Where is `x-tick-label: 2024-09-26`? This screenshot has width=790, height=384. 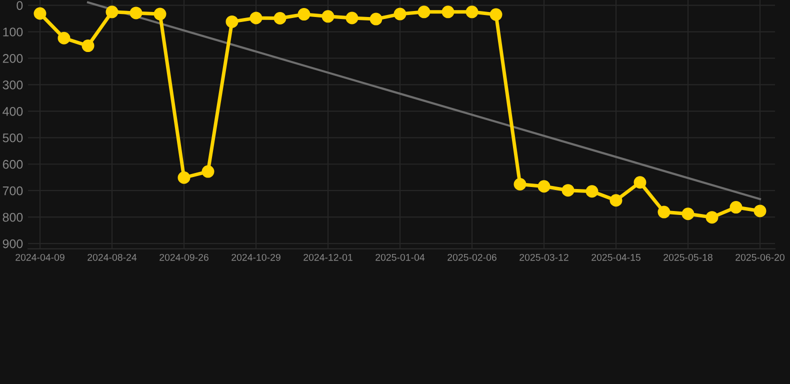 x-tick-label: 2024-09-26 is located at coordinates (184, 257).